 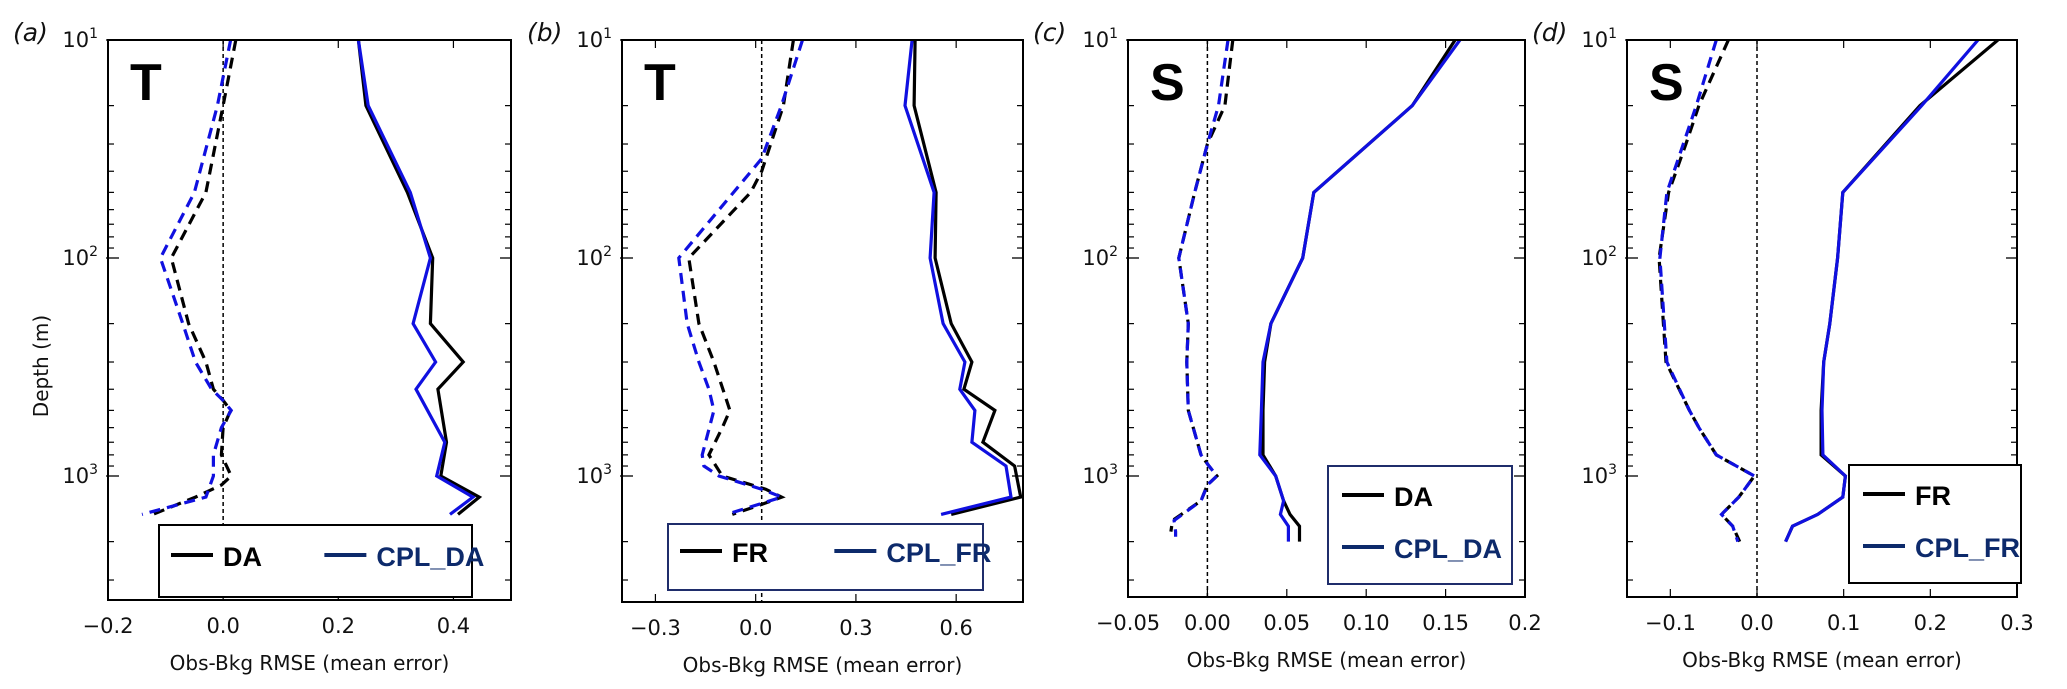 What do you see at coordinates (1670, 623) in the screenshot?
I see `x-tick-label: −0.1` at bounding box center [1670, 623].